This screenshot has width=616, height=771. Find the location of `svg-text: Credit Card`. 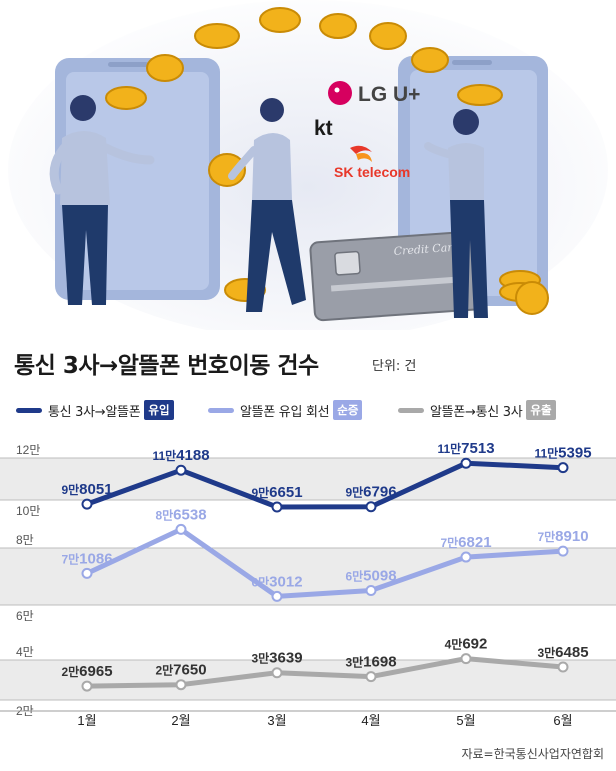

svg-text: Credit Card is located at coordinates (426, 249).